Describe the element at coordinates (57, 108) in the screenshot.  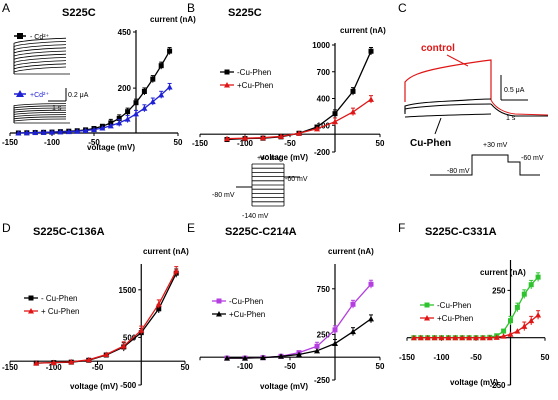
I see `inset-scale-time: 1 s` at that location.